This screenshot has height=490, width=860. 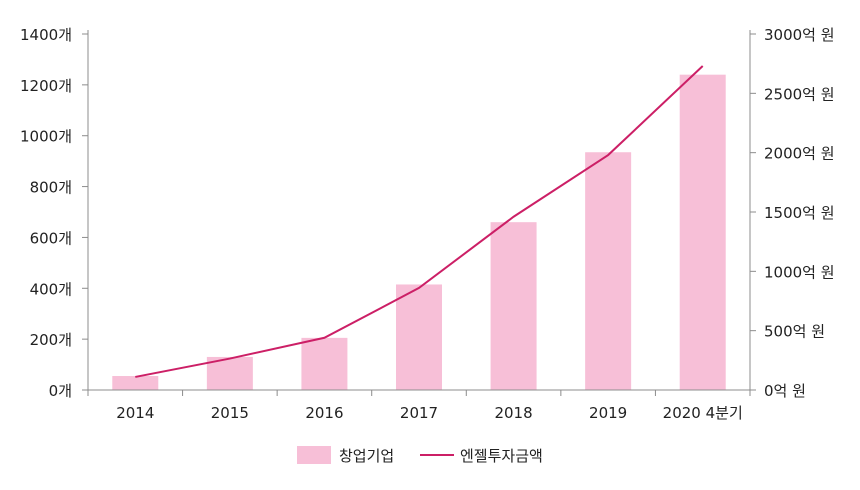 What do you see at coordinates (51, 238) in the screenshot?
I see `y-left-tick-label: 600개` at bounding box center [51, 238].